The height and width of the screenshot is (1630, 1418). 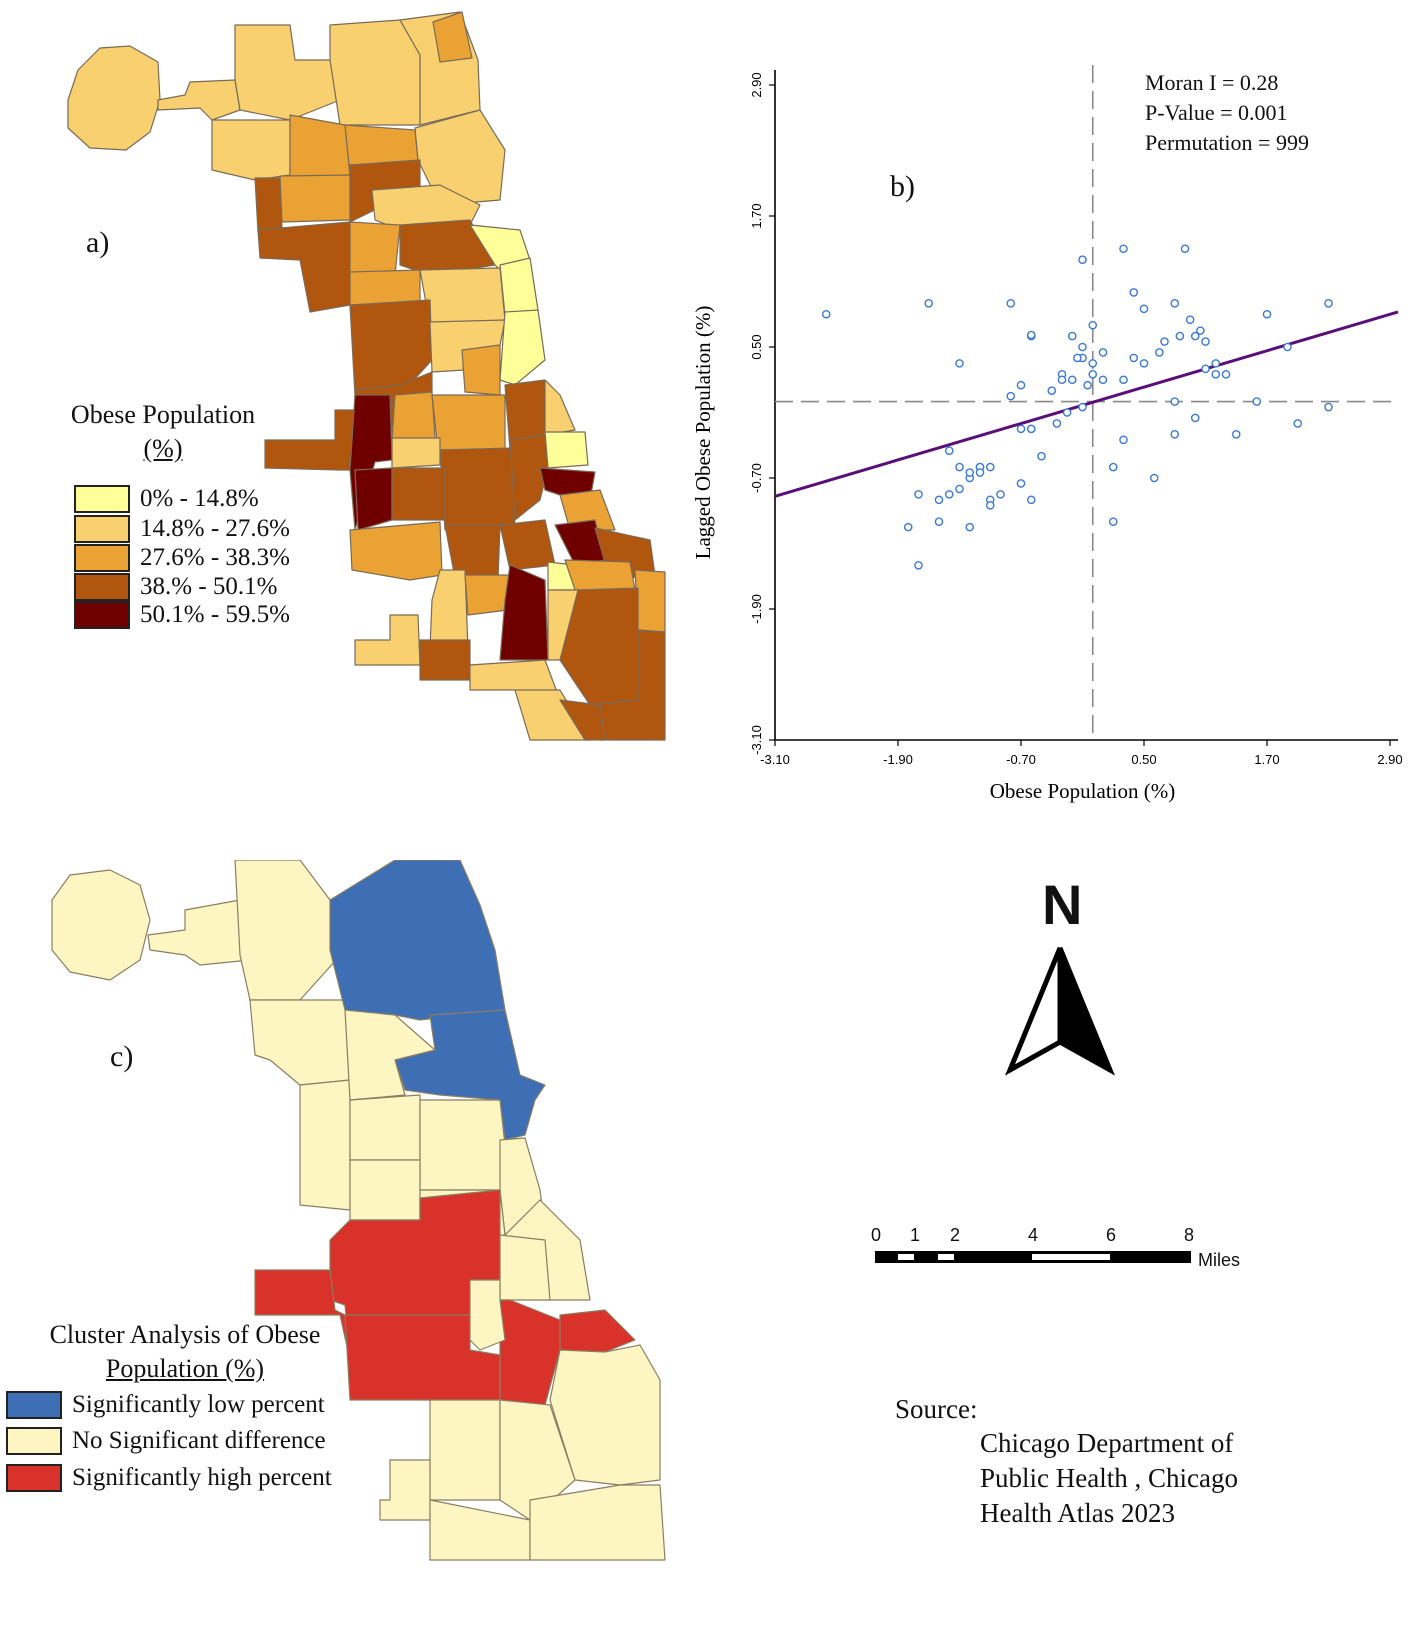 What do you see at coordinates (114, 98) in the screenshot?
I see `tract-ohare` at bounding box center [114, 98].